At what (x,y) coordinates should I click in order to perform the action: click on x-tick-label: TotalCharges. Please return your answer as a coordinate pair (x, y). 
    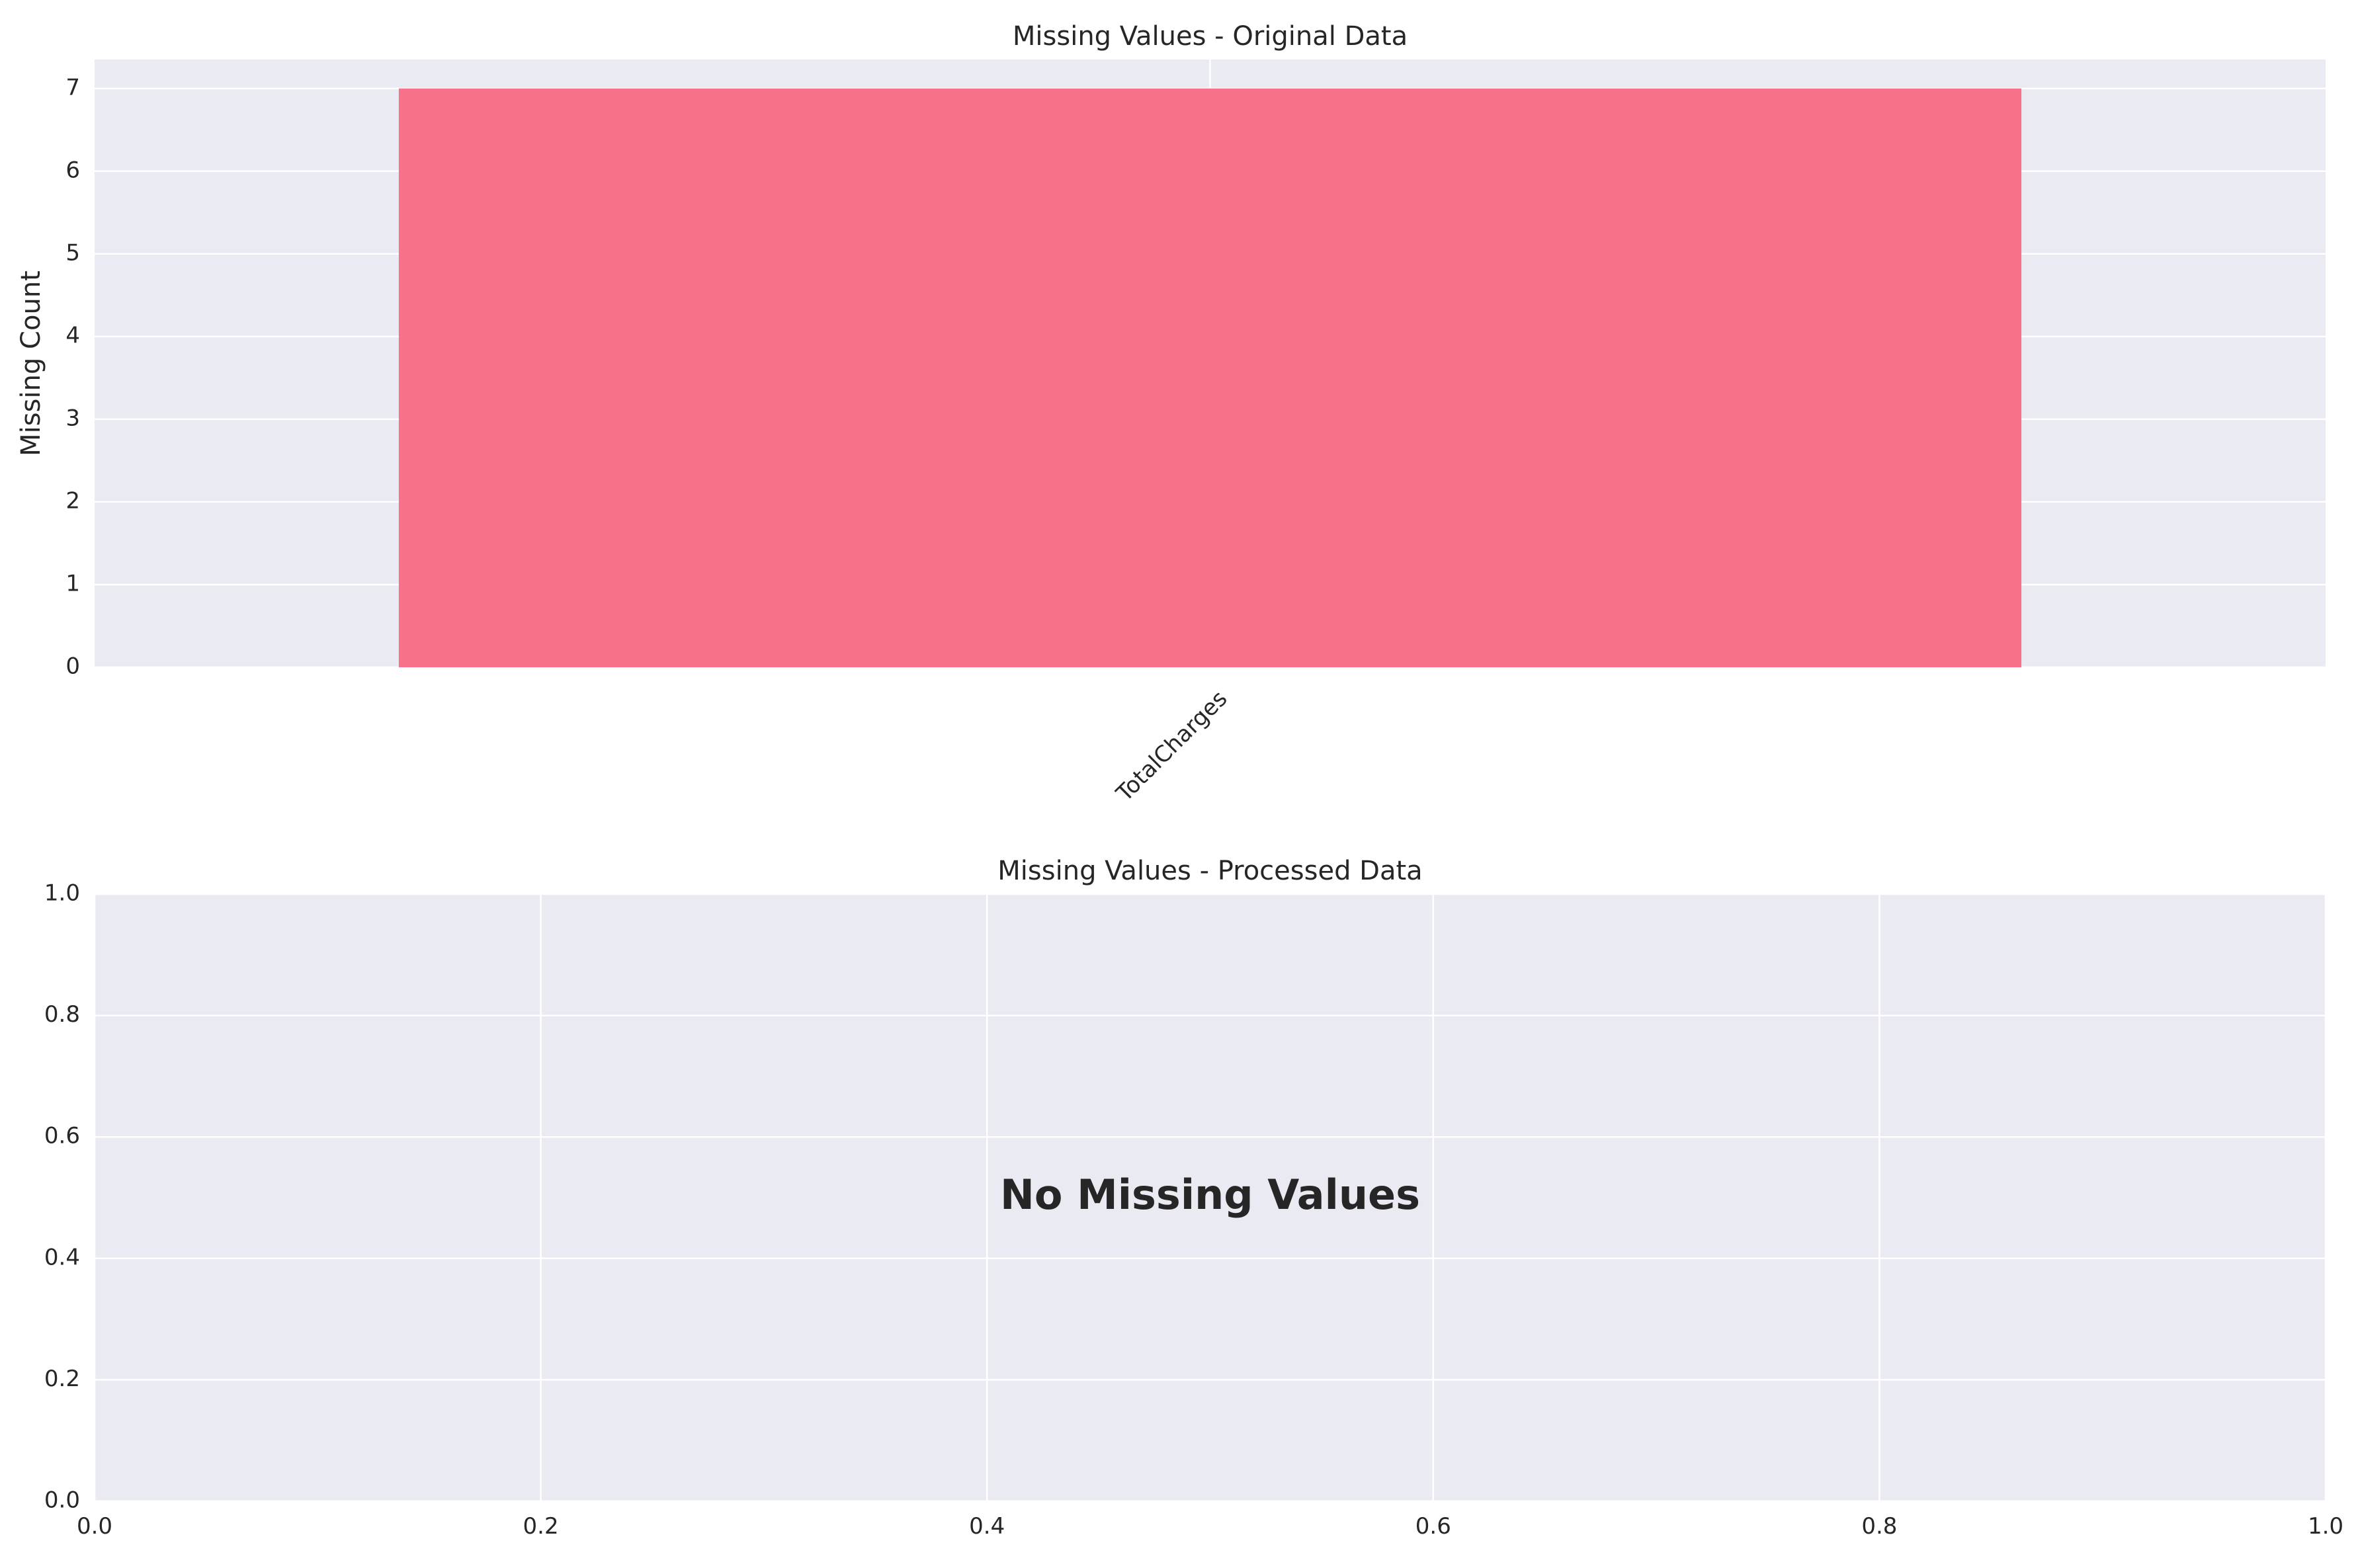
    Looking at the image, I should click on (1171, 746).